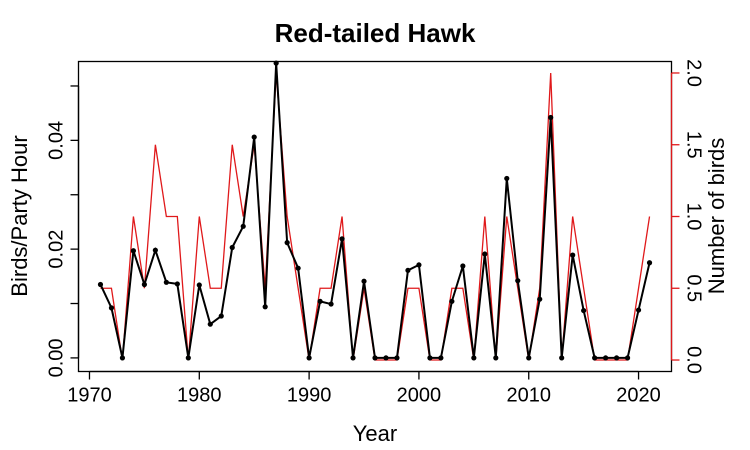 The height and width of the screenshot is (450, 750). Describe the element at coordinates (19, 215) in the screenshot. I see `y-axis-left-label: Birds/Party Hour` at that location.